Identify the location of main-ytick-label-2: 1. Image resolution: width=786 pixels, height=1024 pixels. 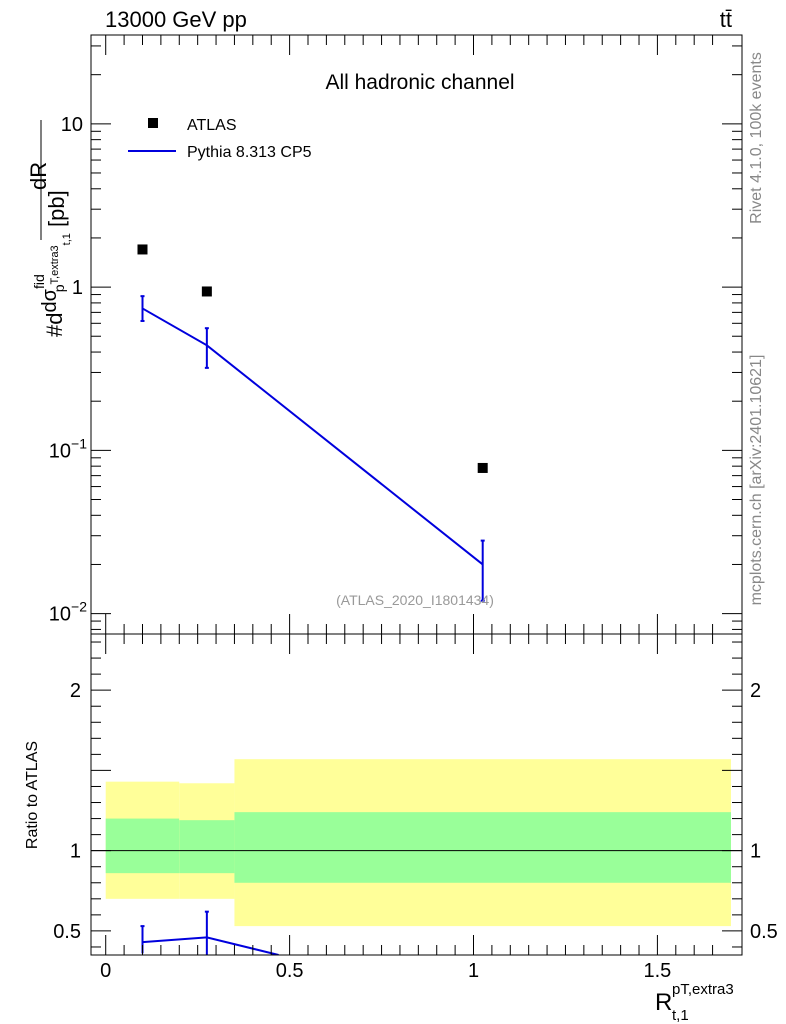
(77, 288).